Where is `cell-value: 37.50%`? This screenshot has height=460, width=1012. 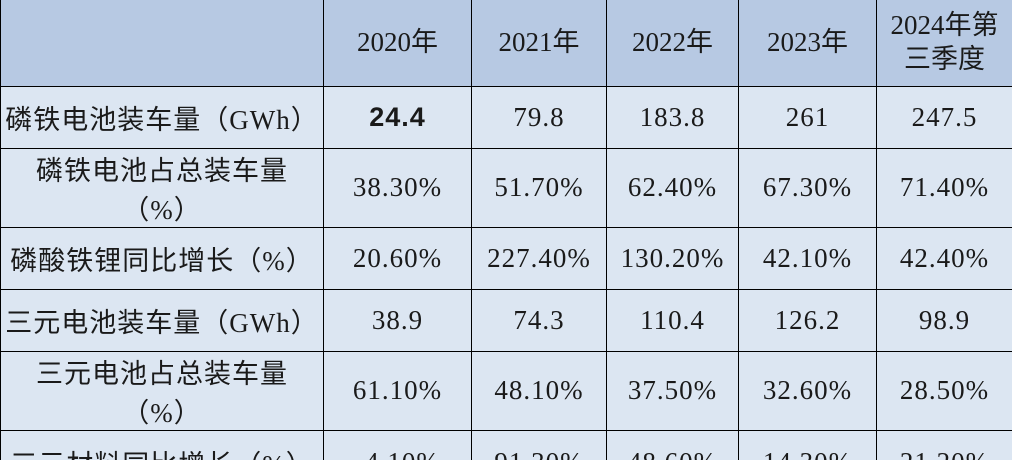
cell-value: 37.50% is located at coordinates (672, 390).